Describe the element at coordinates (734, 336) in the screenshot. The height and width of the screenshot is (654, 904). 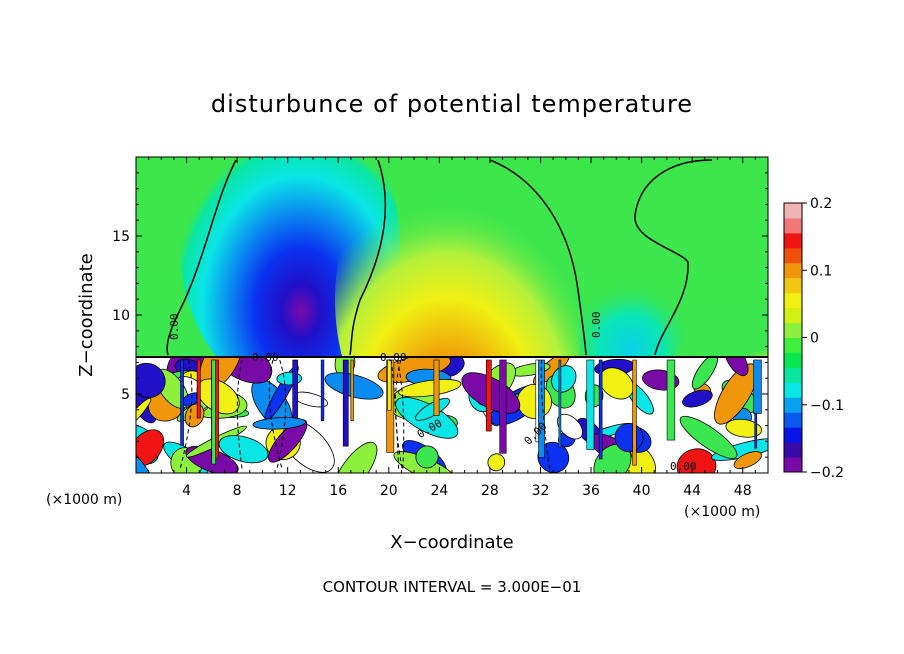
I see `positive-edge-region` at that location.